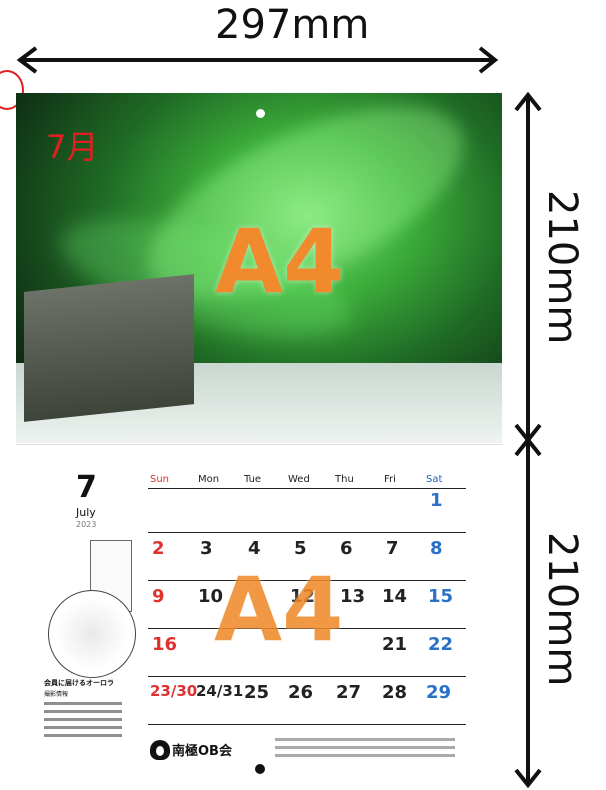 This screenshot has width=606, height=790. I want to click on date-cell: 3, so click(206, 548).